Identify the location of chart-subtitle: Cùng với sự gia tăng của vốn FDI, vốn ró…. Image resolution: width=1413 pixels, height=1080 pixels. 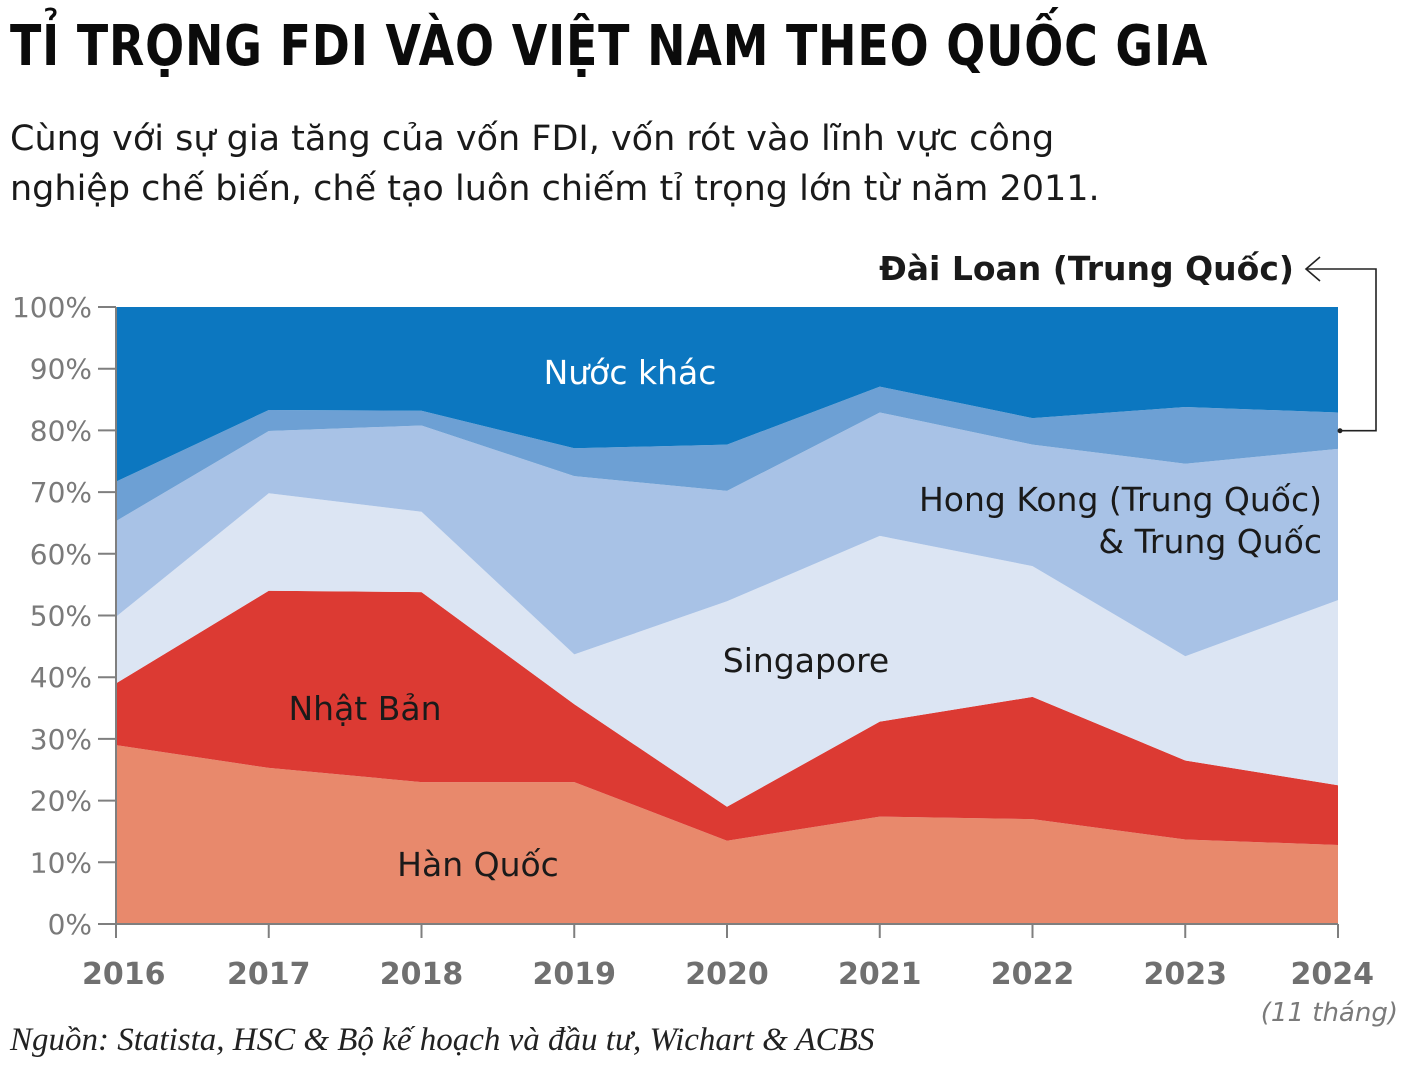
(660, 164).